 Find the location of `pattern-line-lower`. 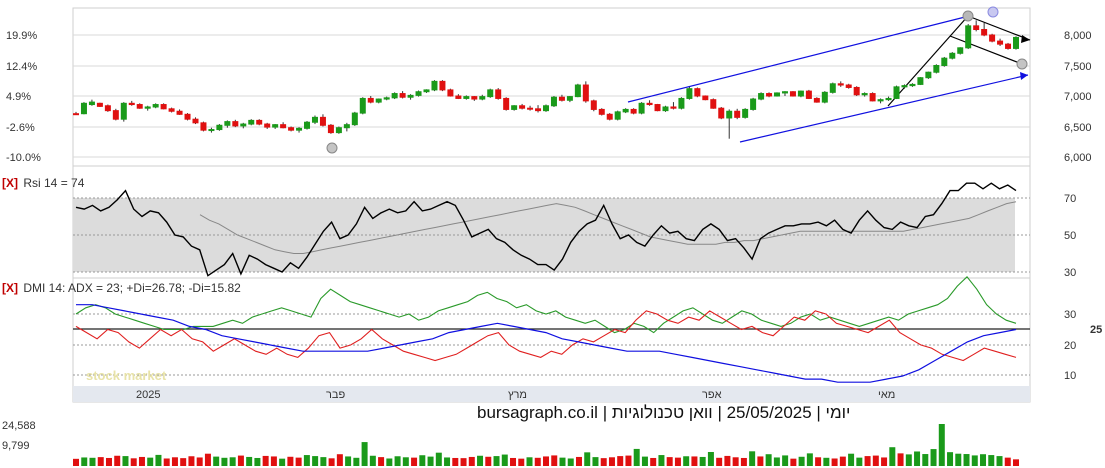

pattern-line-lower is located at coordinates (986, 50).